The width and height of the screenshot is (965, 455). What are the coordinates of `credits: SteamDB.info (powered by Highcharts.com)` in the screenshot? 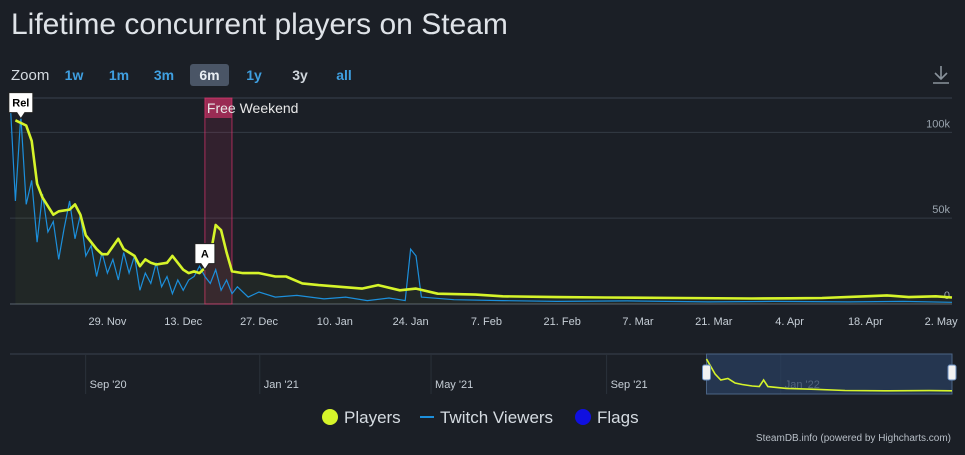 It's located at (853, 438).